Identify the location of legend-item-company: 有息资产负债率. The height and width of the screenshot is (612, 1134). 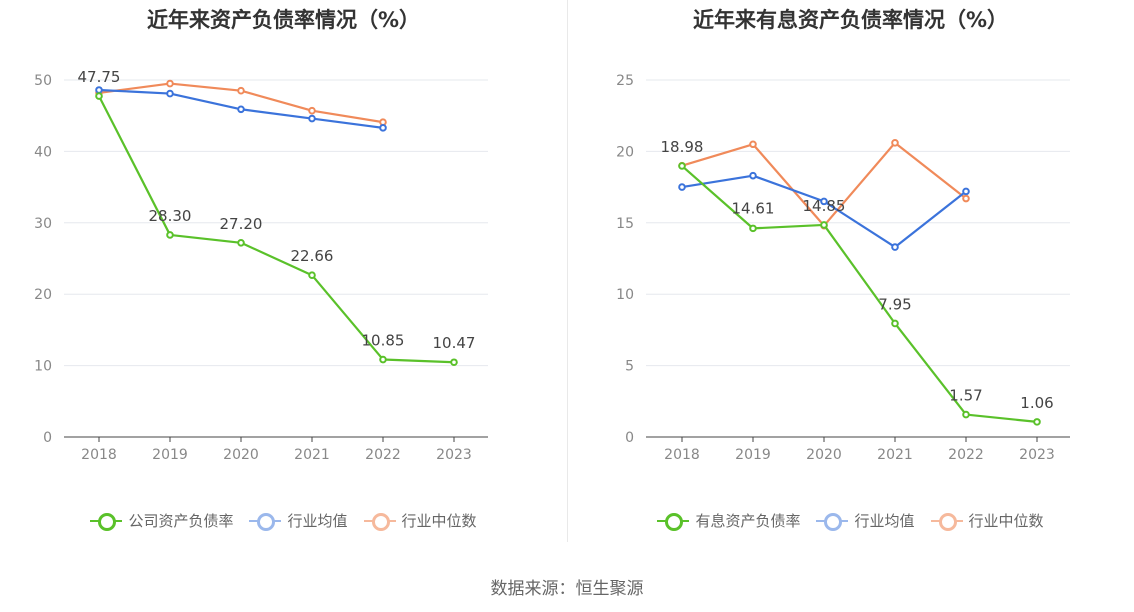
(728, 520).